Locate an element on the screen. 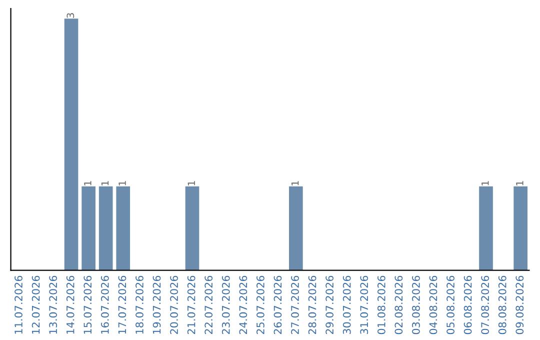 Image resolution: width=540 pixels, height=340 pixels. data-label: 3 is located at coordinates (70, 15).